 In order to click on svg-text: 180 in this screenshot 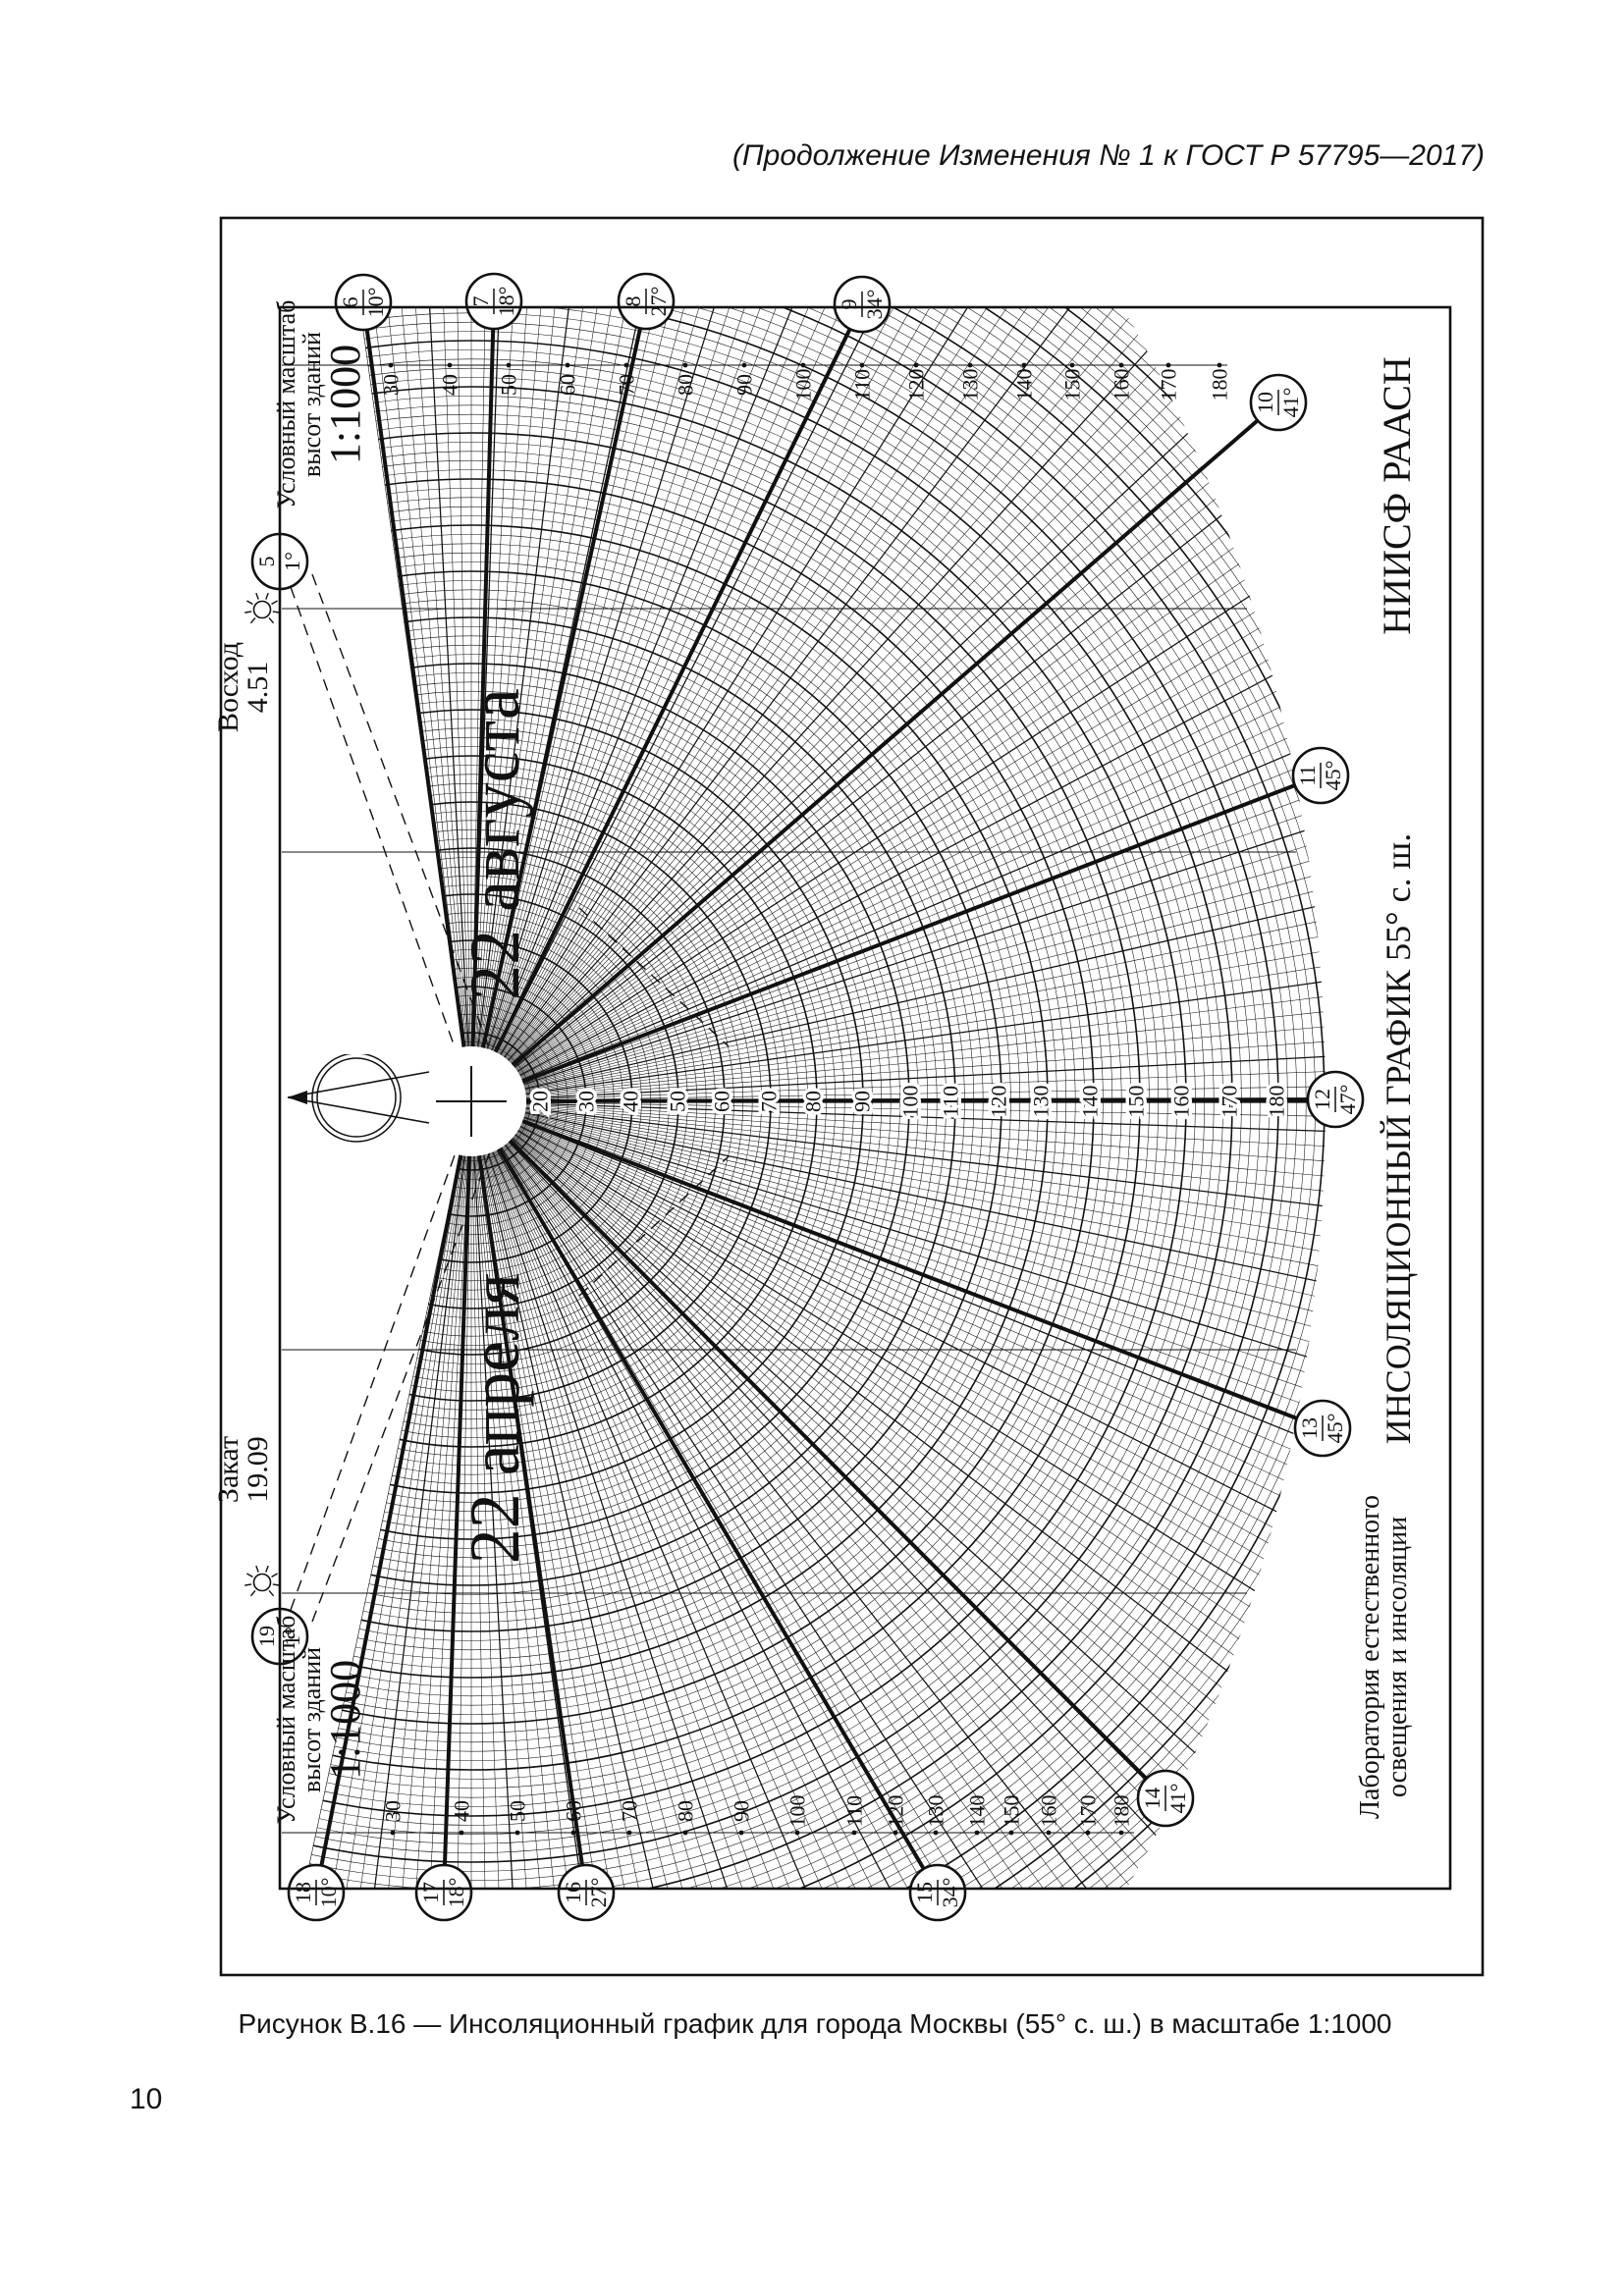, I will do `click(1277, 1102)`.